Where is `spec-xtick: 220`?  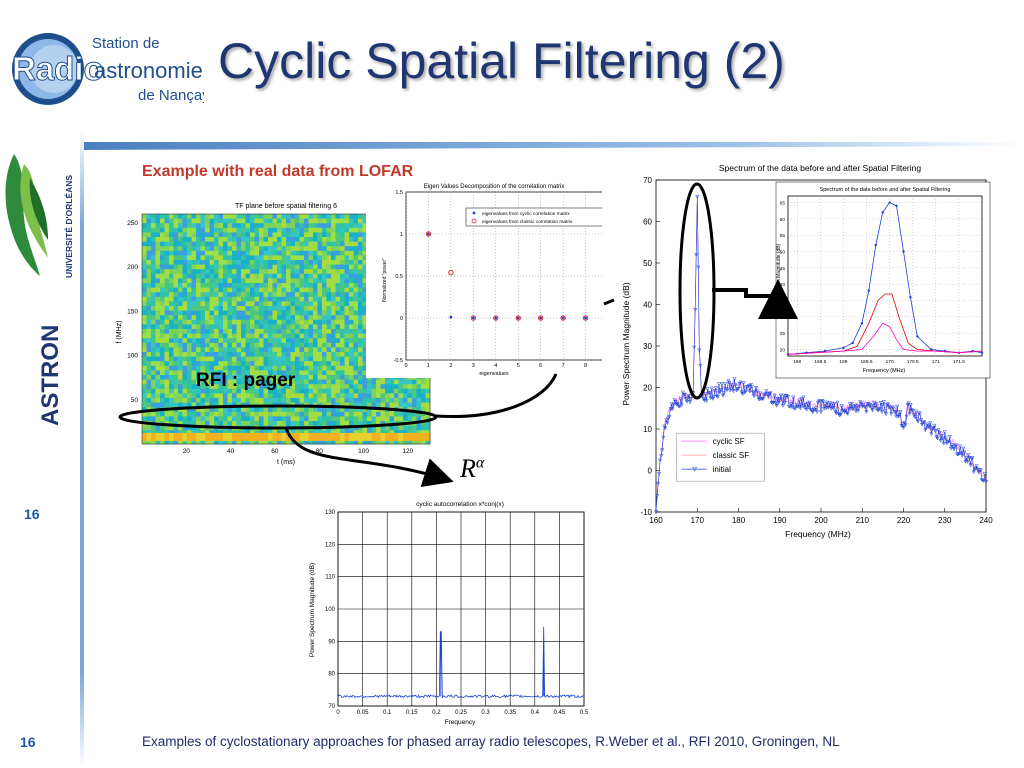
spec-xtick: 220 is located at coordinates (904, 520).